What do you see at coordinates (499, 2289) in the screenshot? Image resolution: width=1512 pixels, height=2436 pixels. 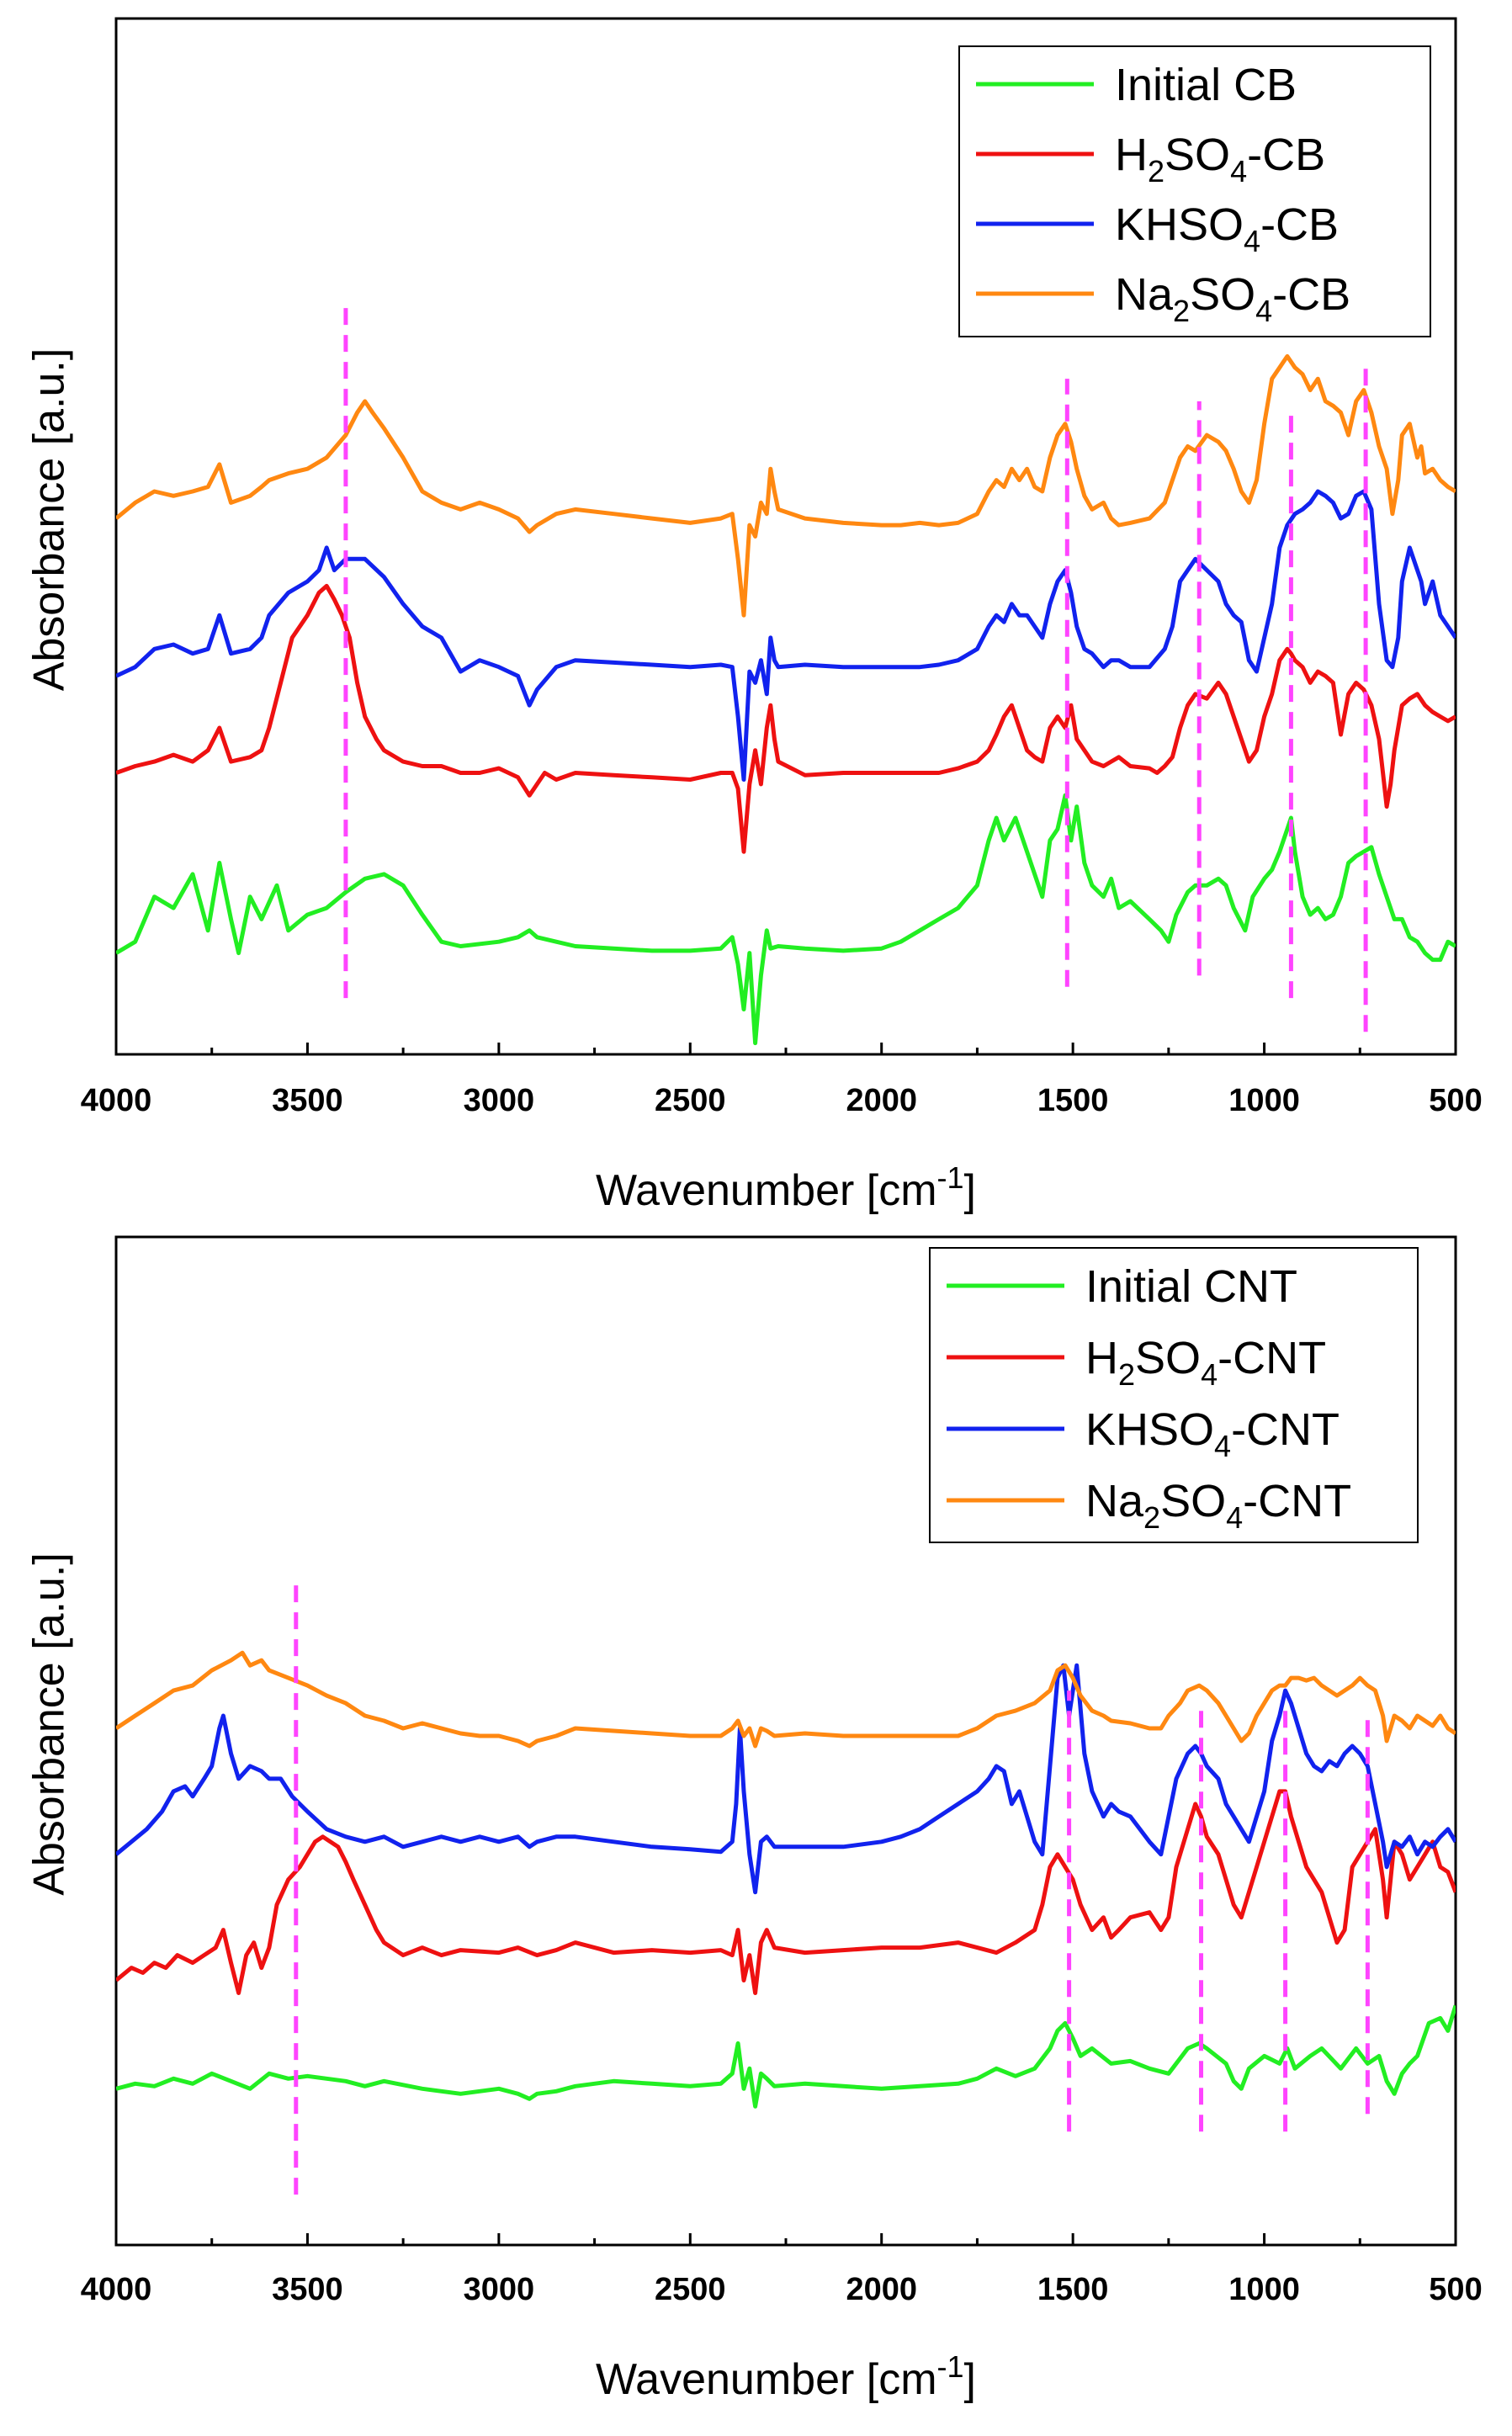 I see `bottom-x-tick-label: 3000` at bounding box center [499, 2289].